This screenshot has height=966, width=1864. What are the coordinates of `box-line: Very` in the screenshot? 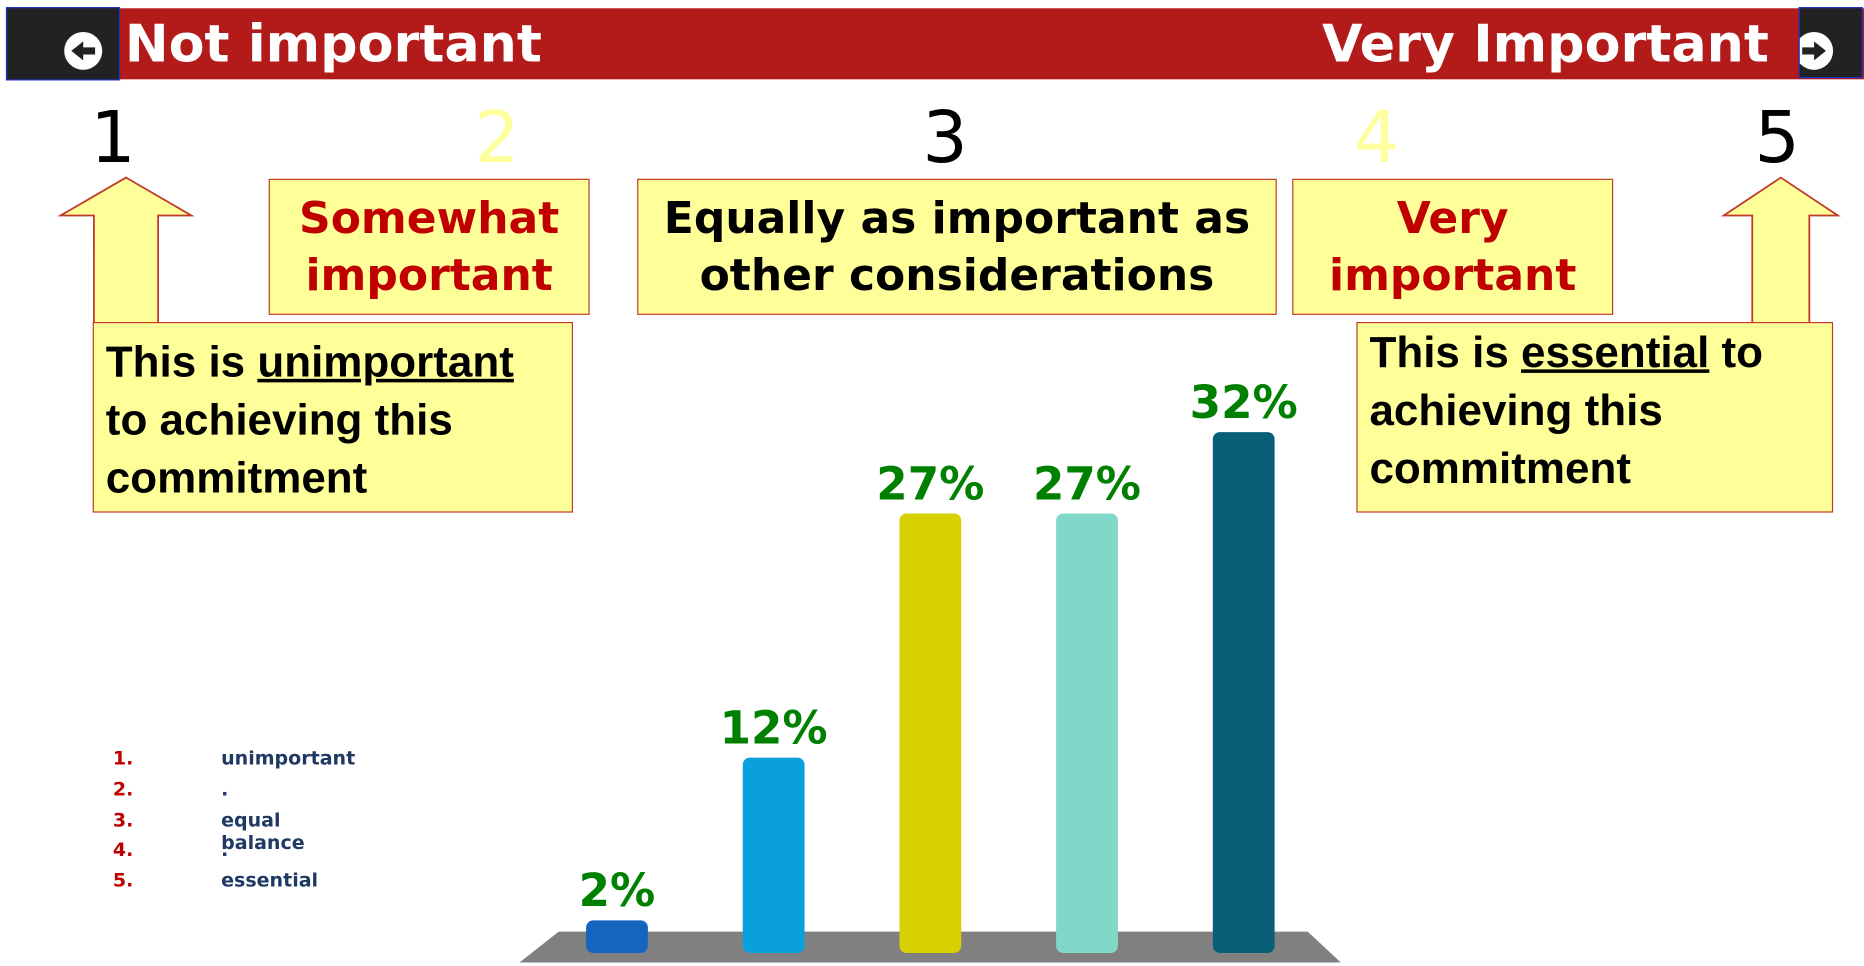 It's located at (1452, 218).